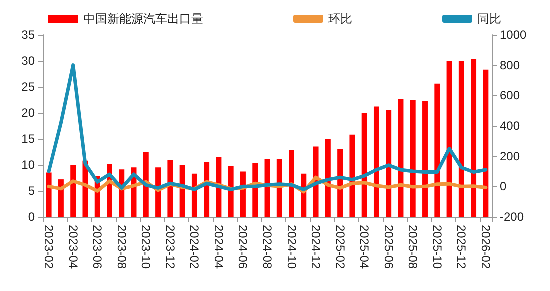 This screenshot has width=550, height=291. Describe the element at coordinates (291, 247) in the screenshot. I see `x-tick-label: 2024-10` at that location.